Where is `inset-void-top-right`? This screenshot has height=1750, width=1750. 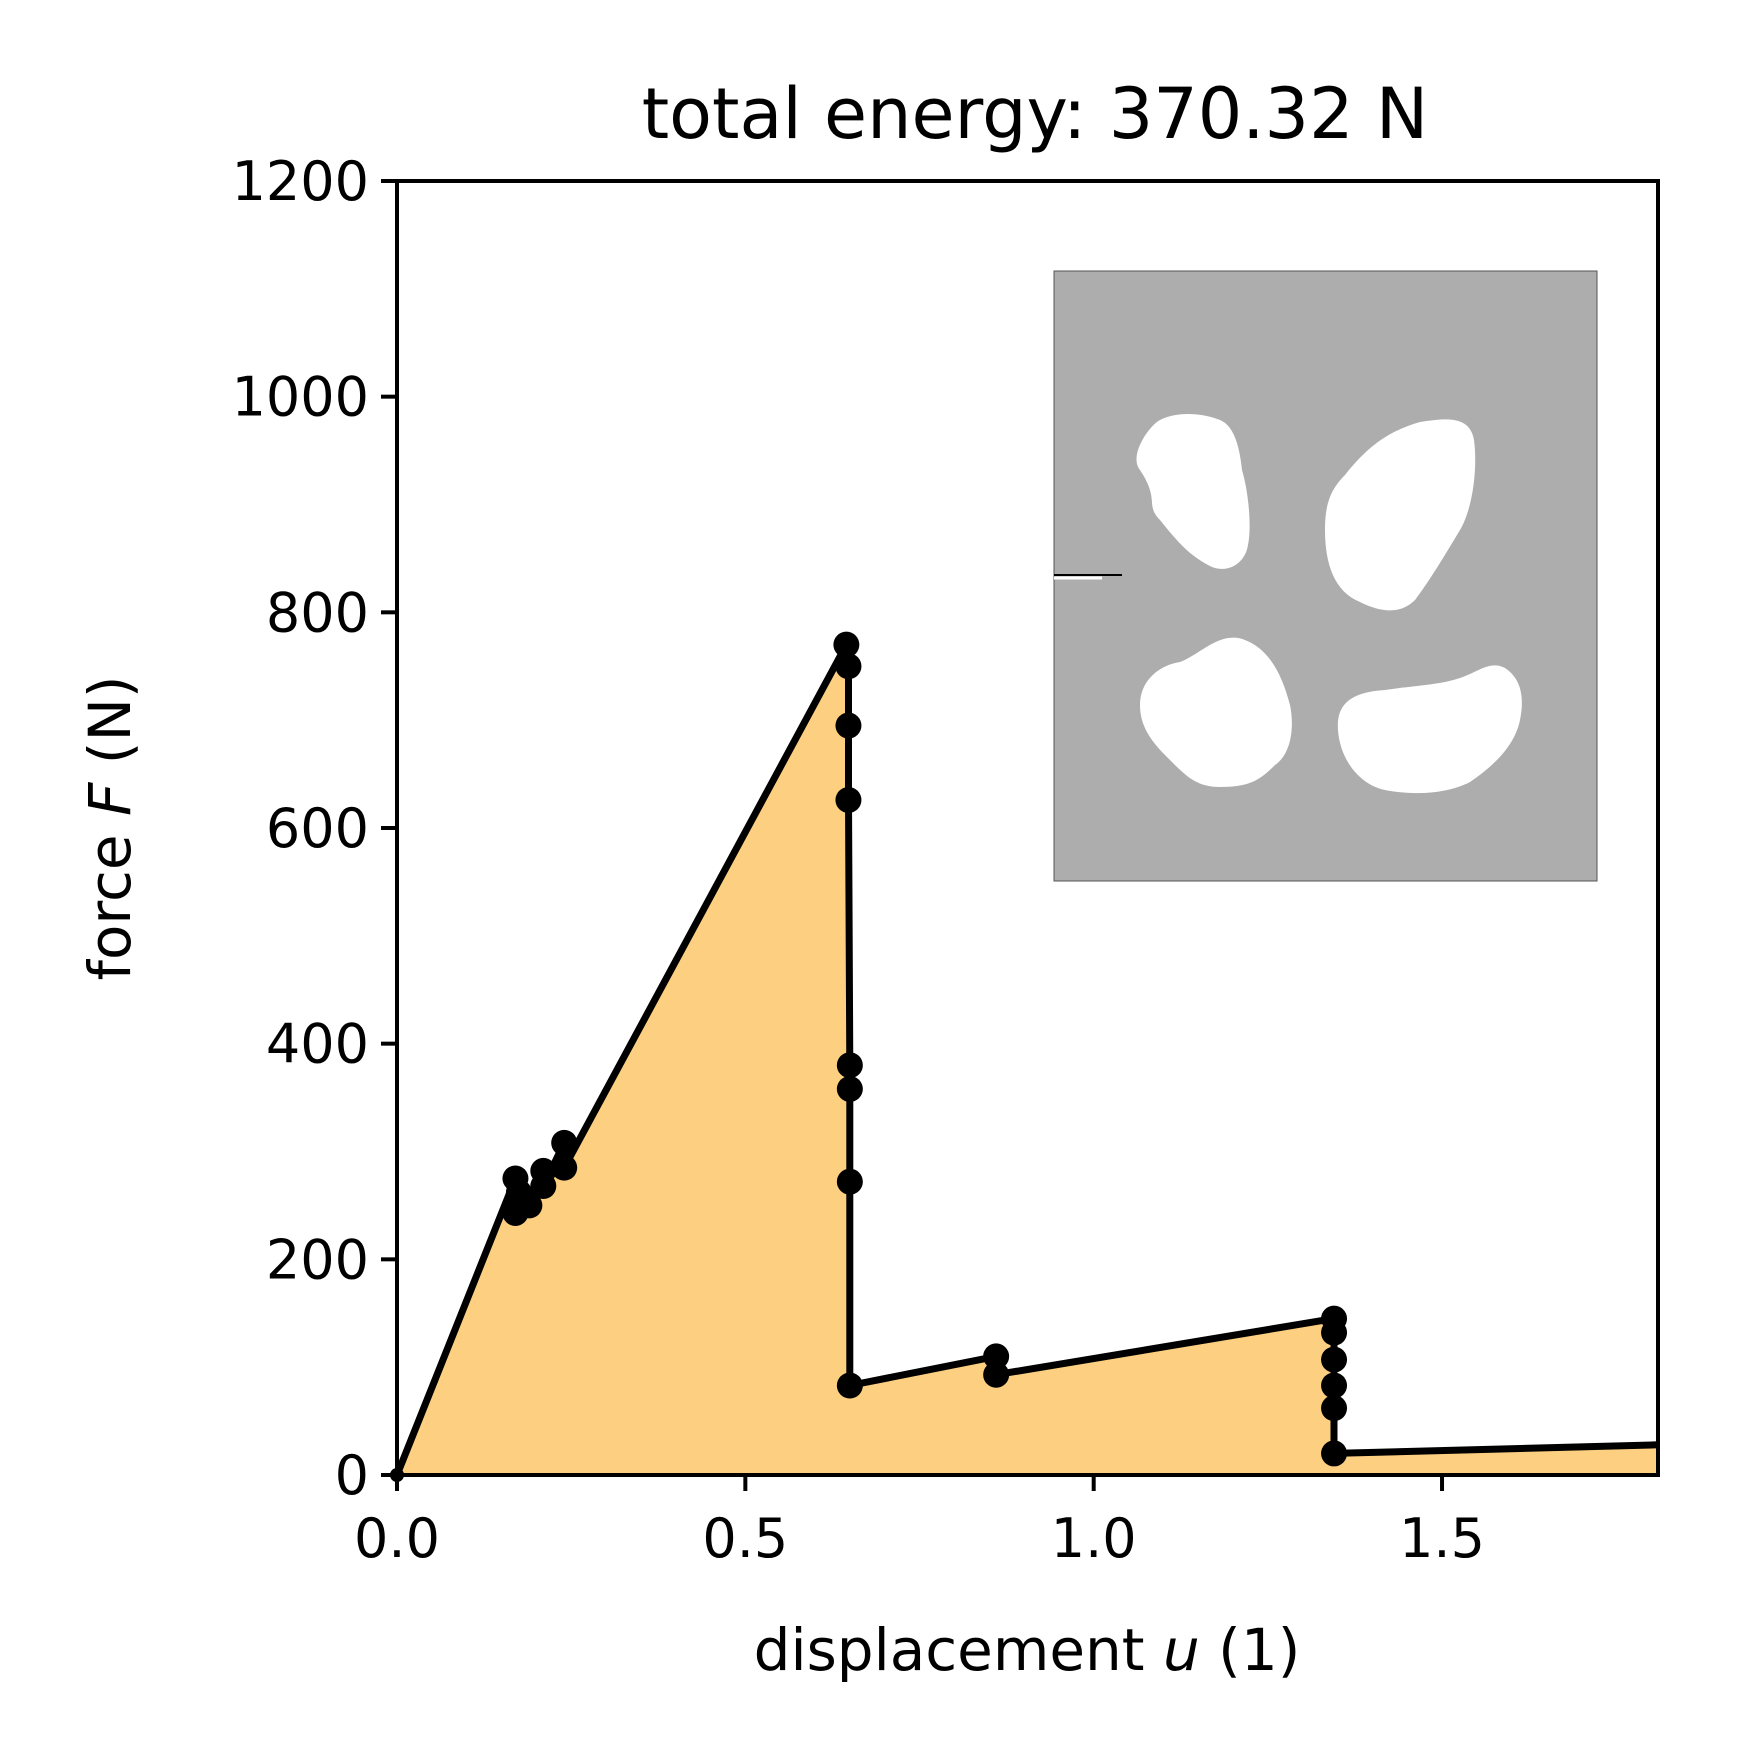
inset-void-top-right is located at coordinates (1400, 515).